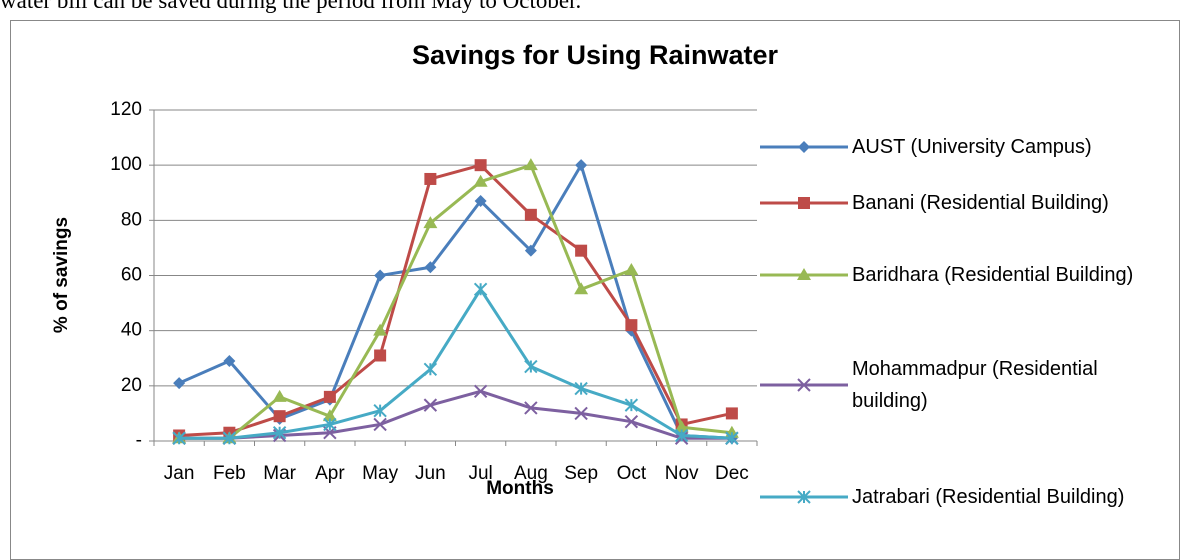 The width and height of the screenshot is (1192, 560). What do you see at coordinates (972, 147) in the screenshot?
I see `legend-label: AUST (University Campus)` at bounding box center [972, 147].